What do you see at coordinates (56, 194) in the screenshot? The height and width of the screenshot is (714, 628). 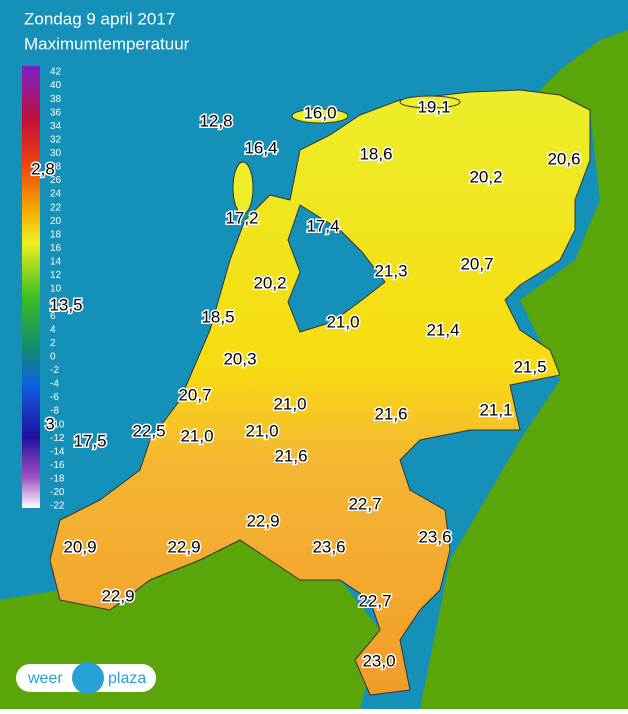 I see `legend-label: 24` at bounding box center [56, 194].